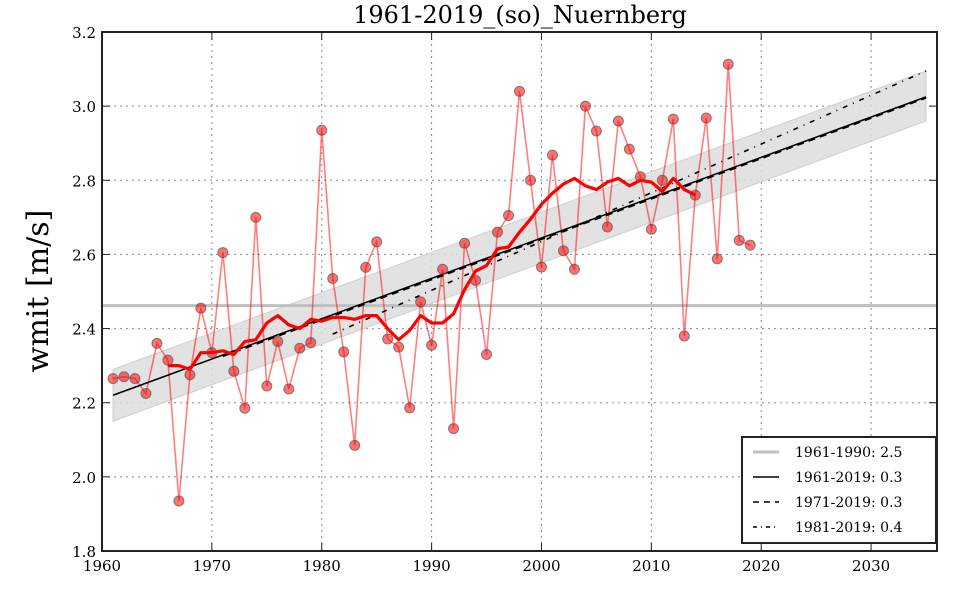  I want to click on y-tick-label: 2.8, so click(84, 181).